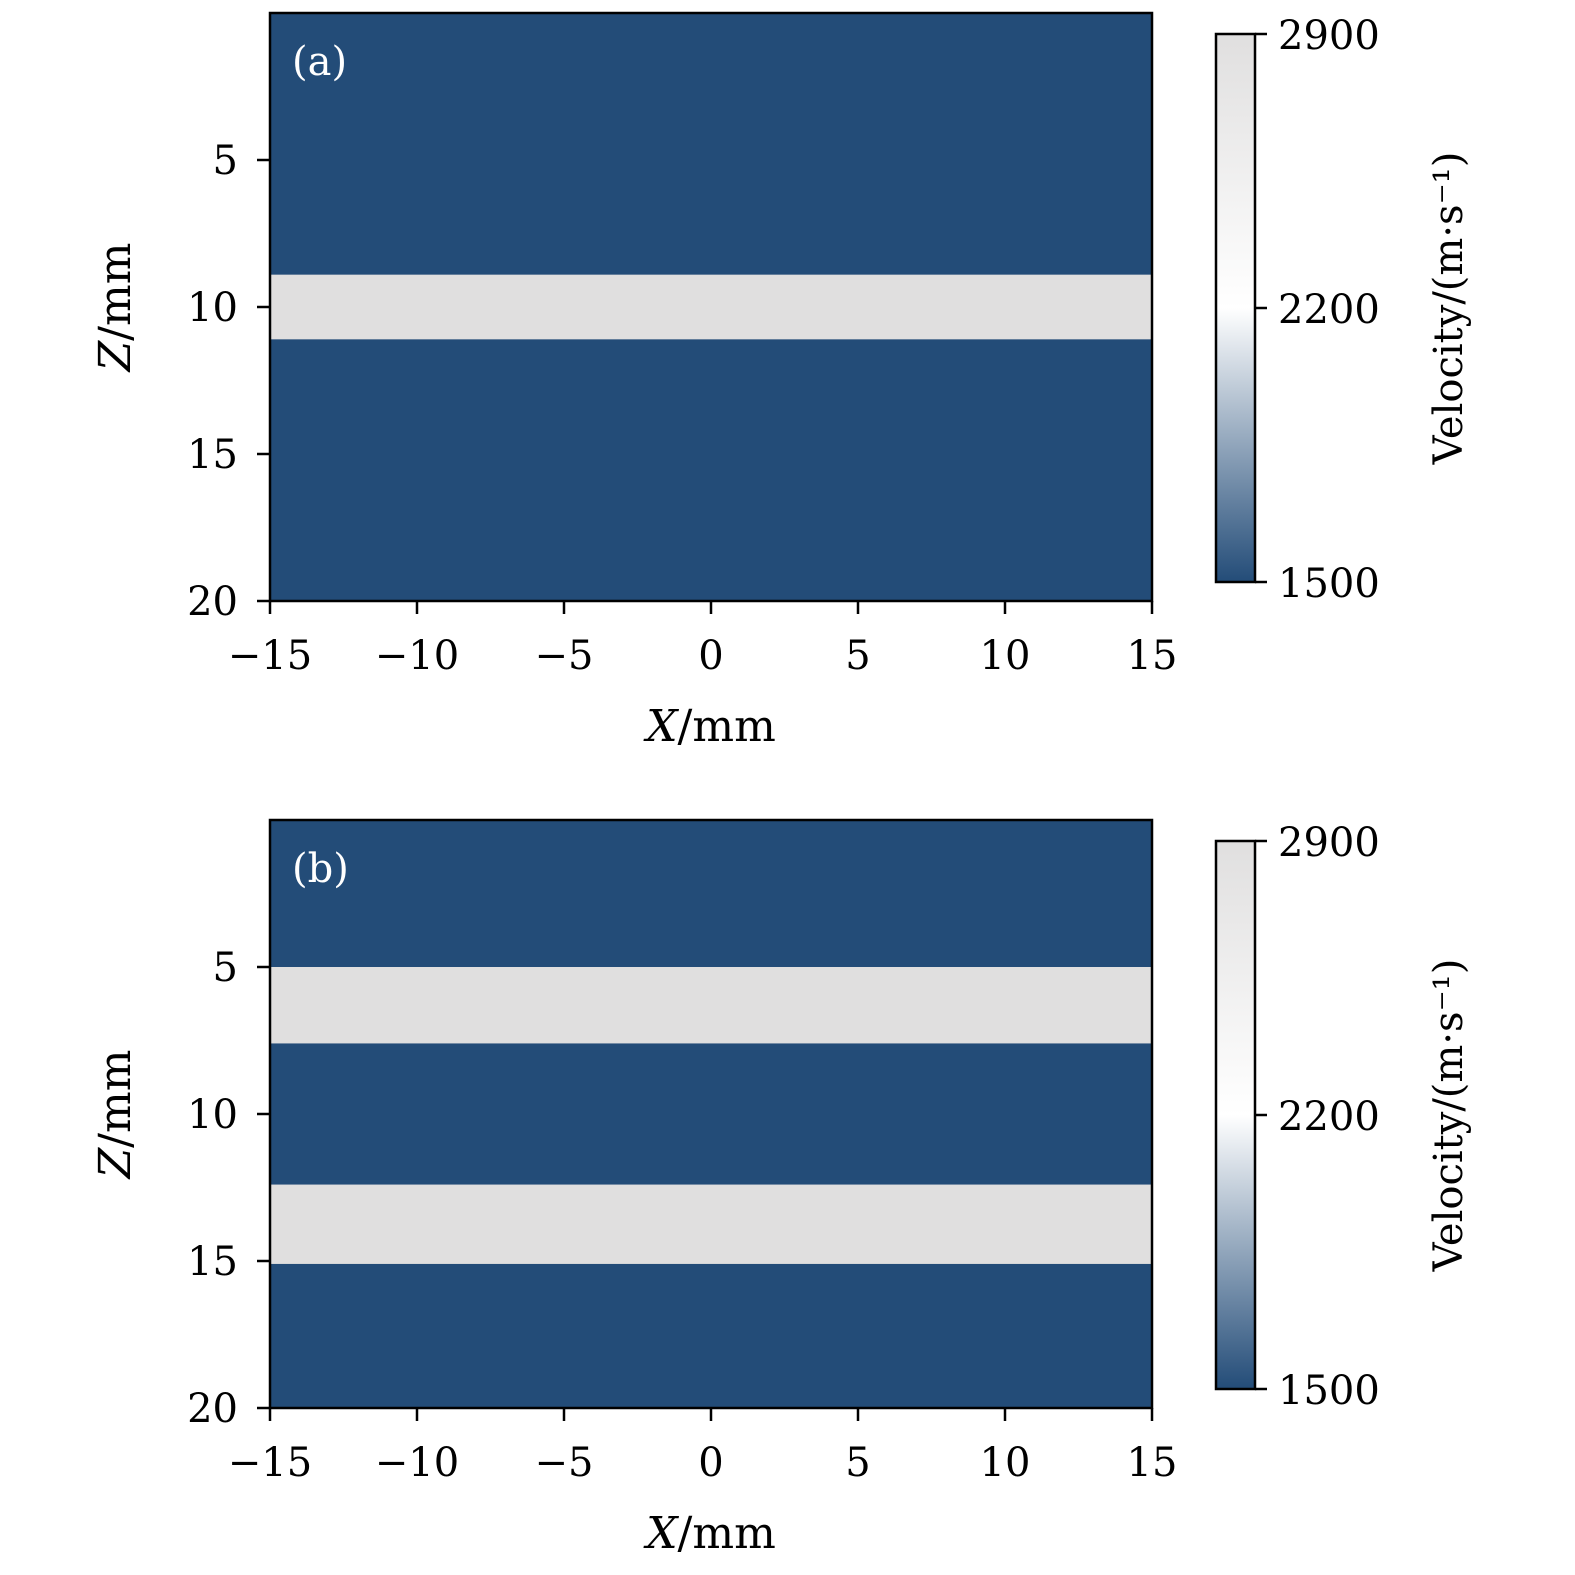  I want to click on panel-label: (a), so click(319, 62).